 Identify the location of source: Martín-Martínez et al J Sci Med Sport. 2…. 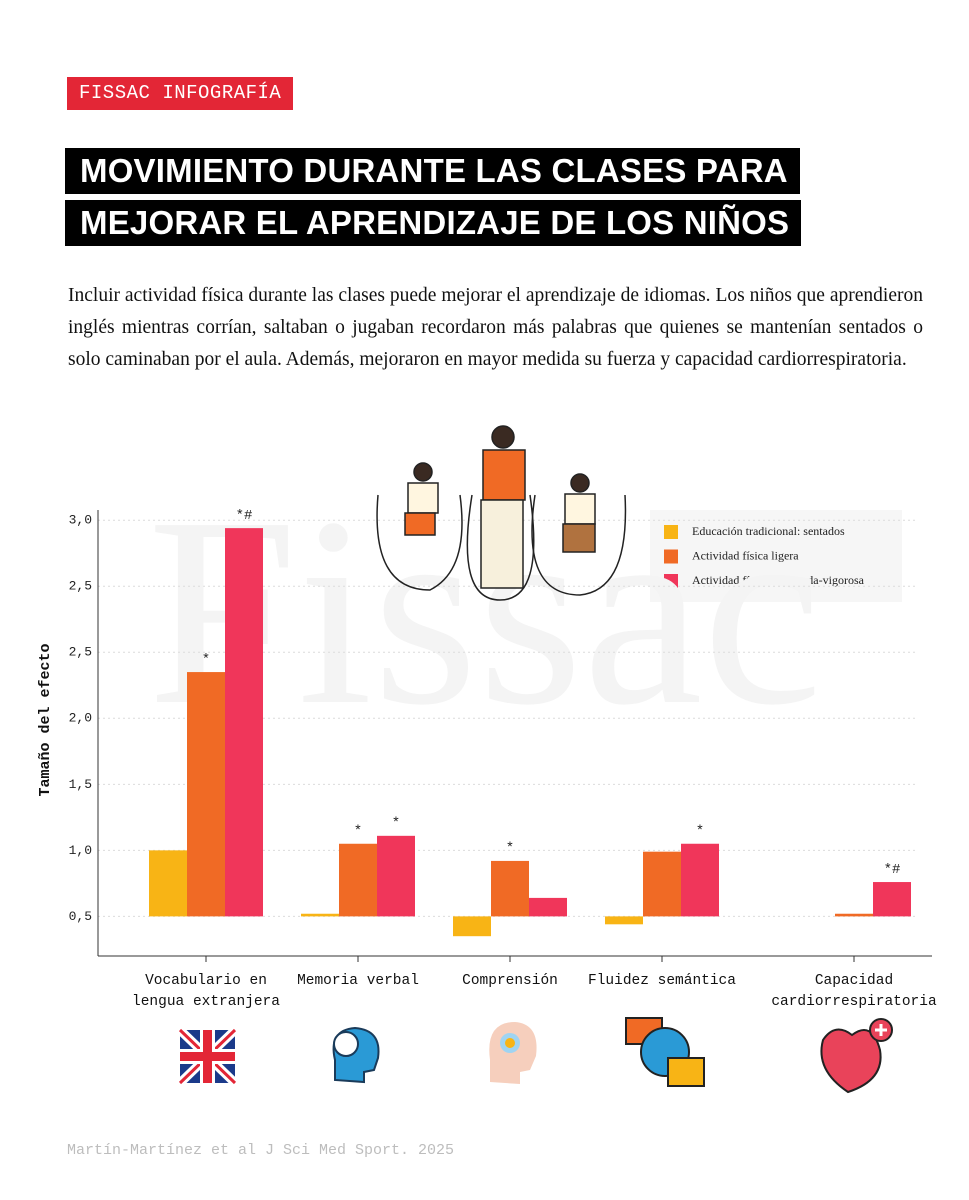
(261, 1150).